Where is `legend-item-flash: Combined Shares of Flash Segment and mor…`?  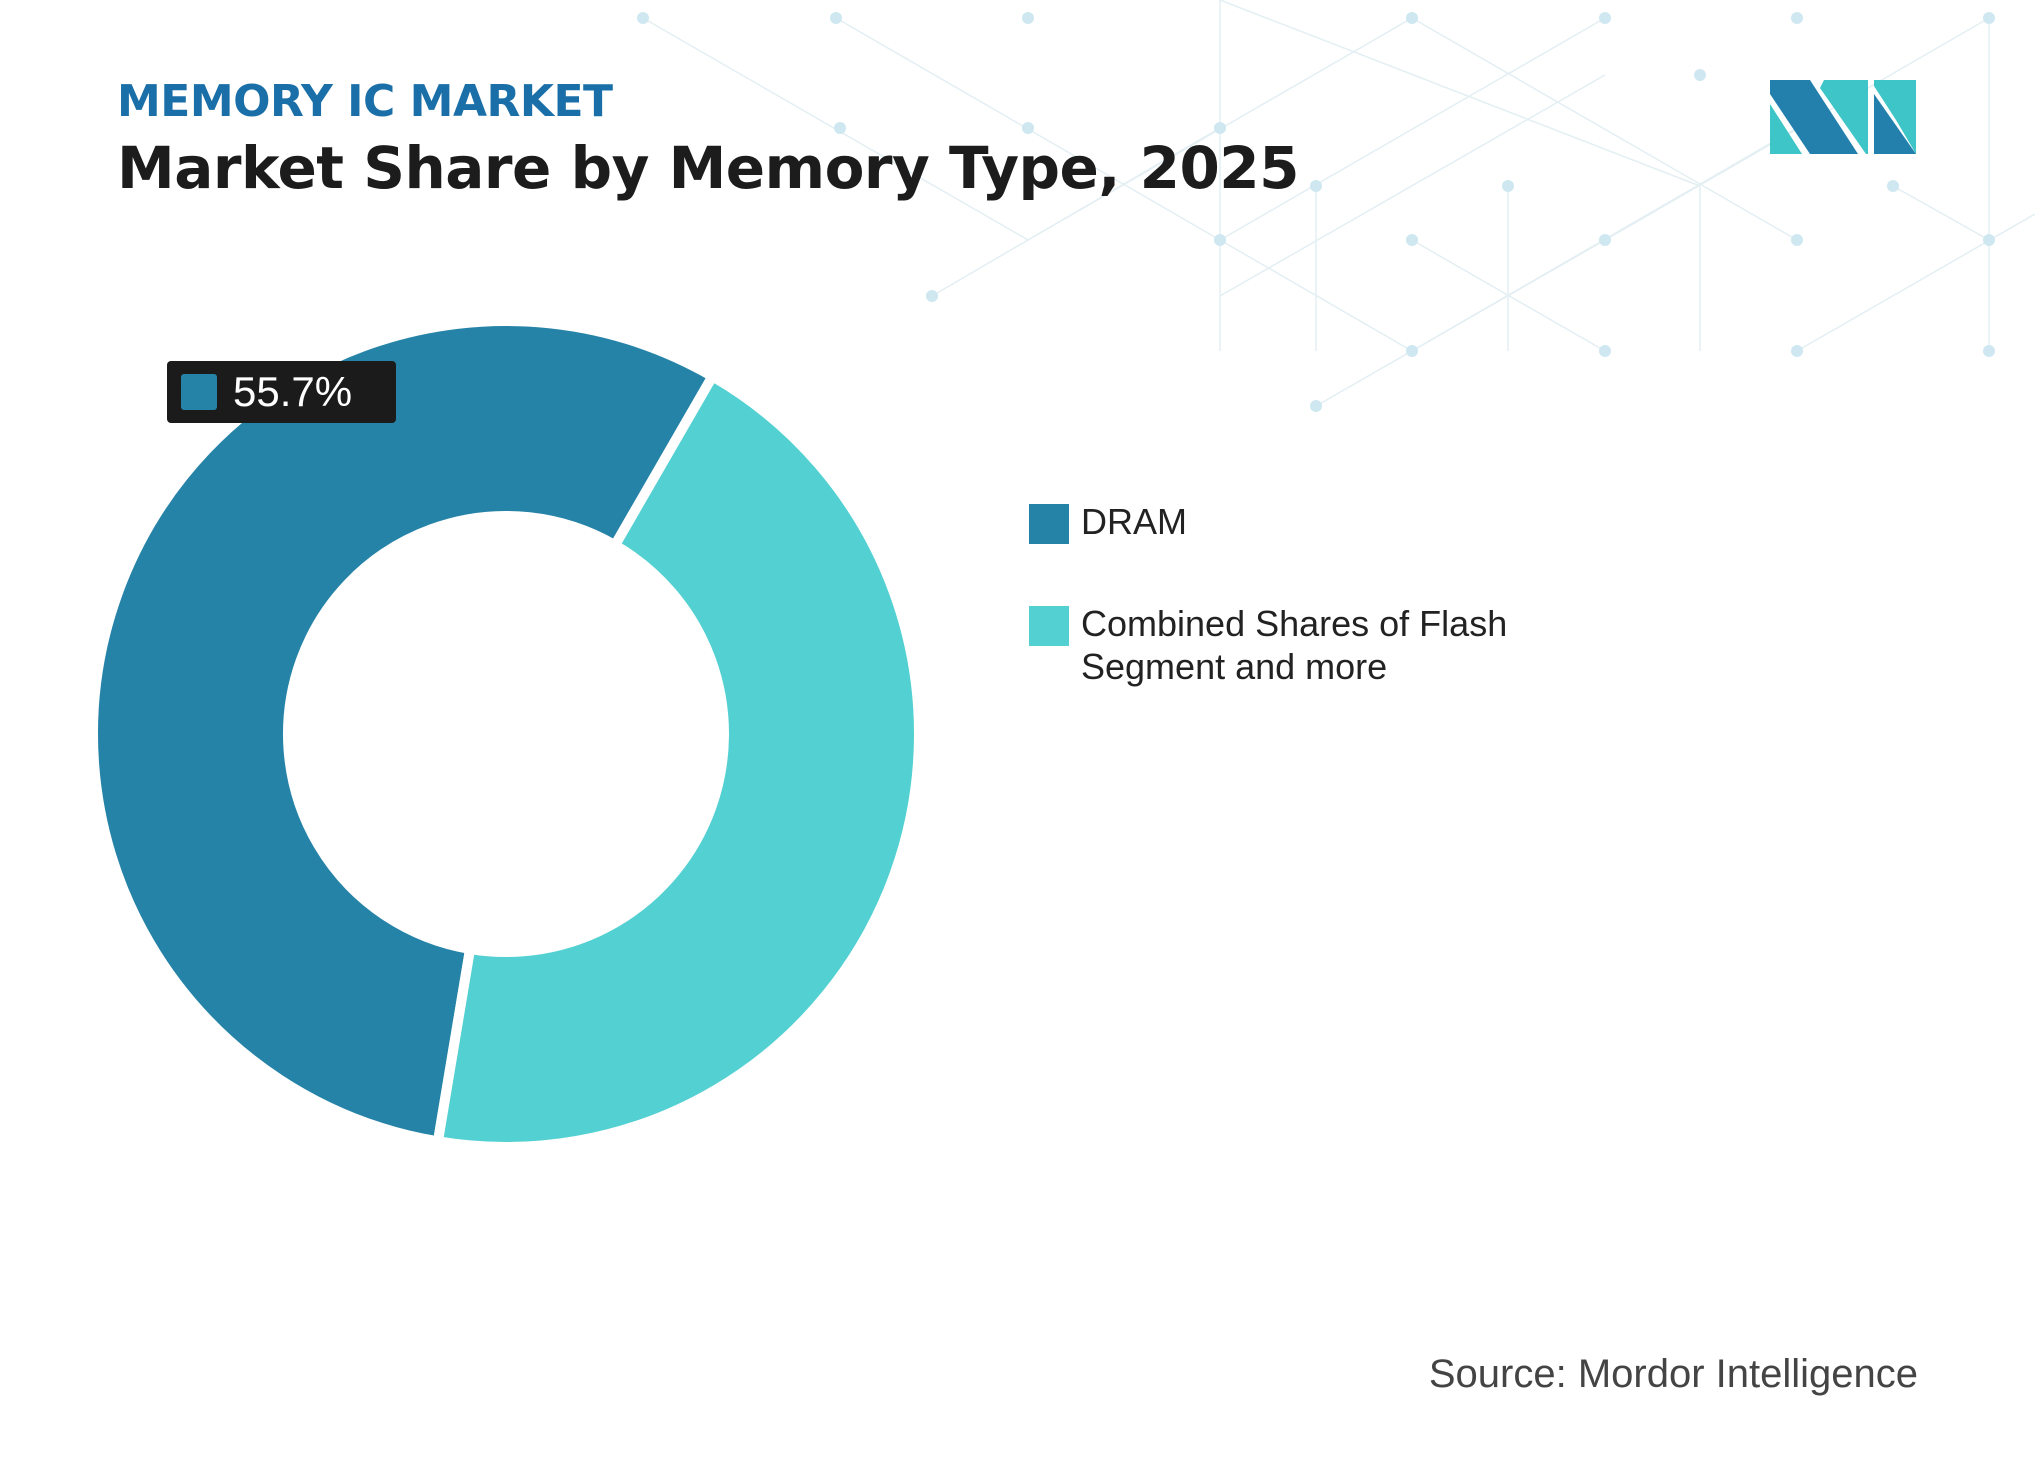
legend-item-flash: Combined Shares of Flash Segment and mor… is located at coordinates (1305, 645).